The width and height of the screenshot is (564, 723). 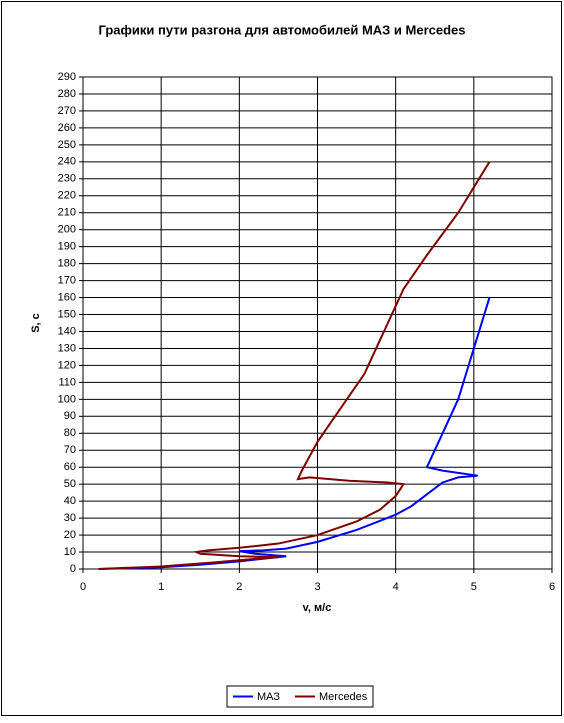 What do you see at coordinates (70, 450) in the screenshot?
I see `y-tick-label: 70` at bounding box center [70, 450].